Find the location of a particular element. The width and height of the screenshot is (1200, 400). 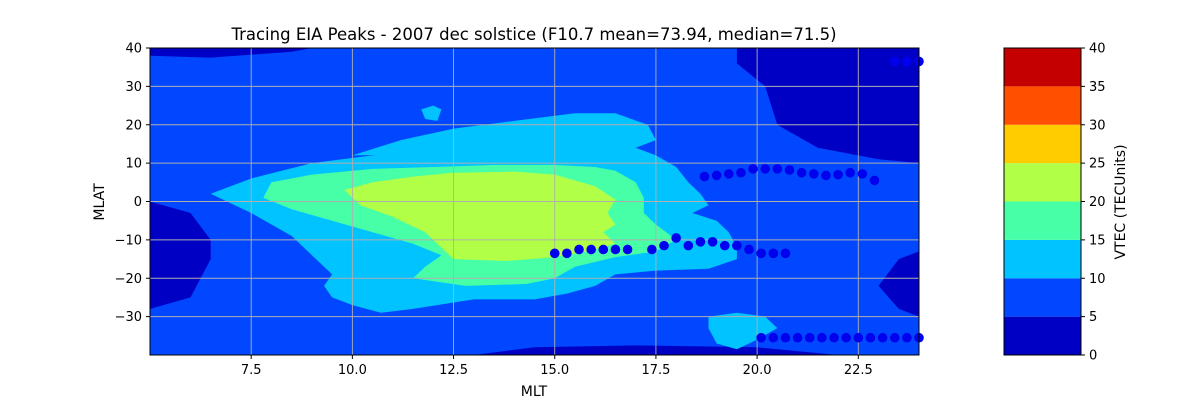

colorbar-tick-label: 15 is located at coordinates (1097, 240).